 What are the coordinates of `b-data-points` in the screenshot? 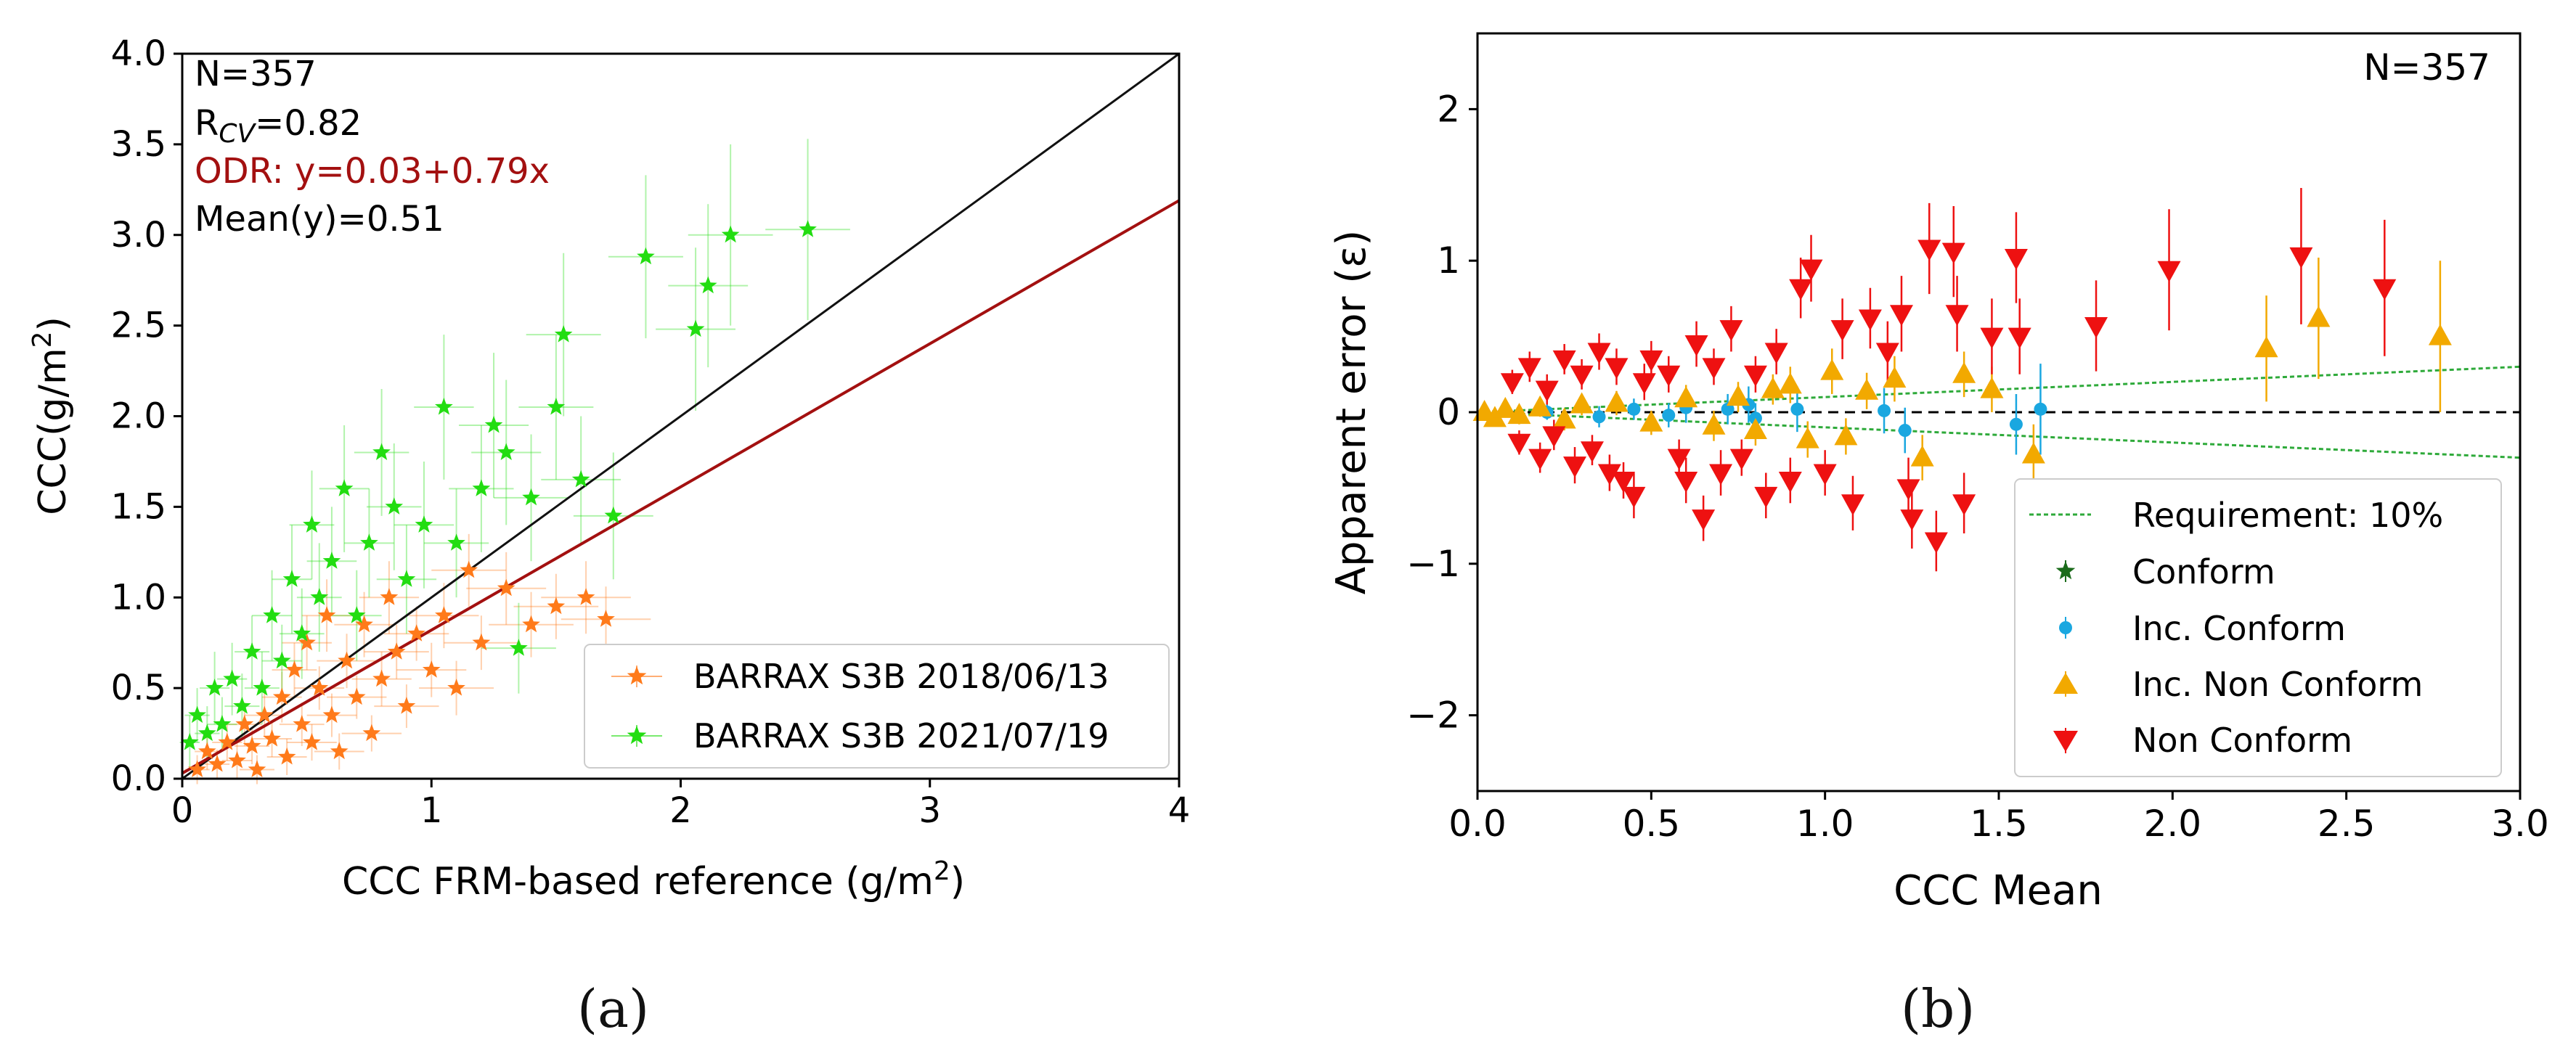 It's located at (1962, 397).